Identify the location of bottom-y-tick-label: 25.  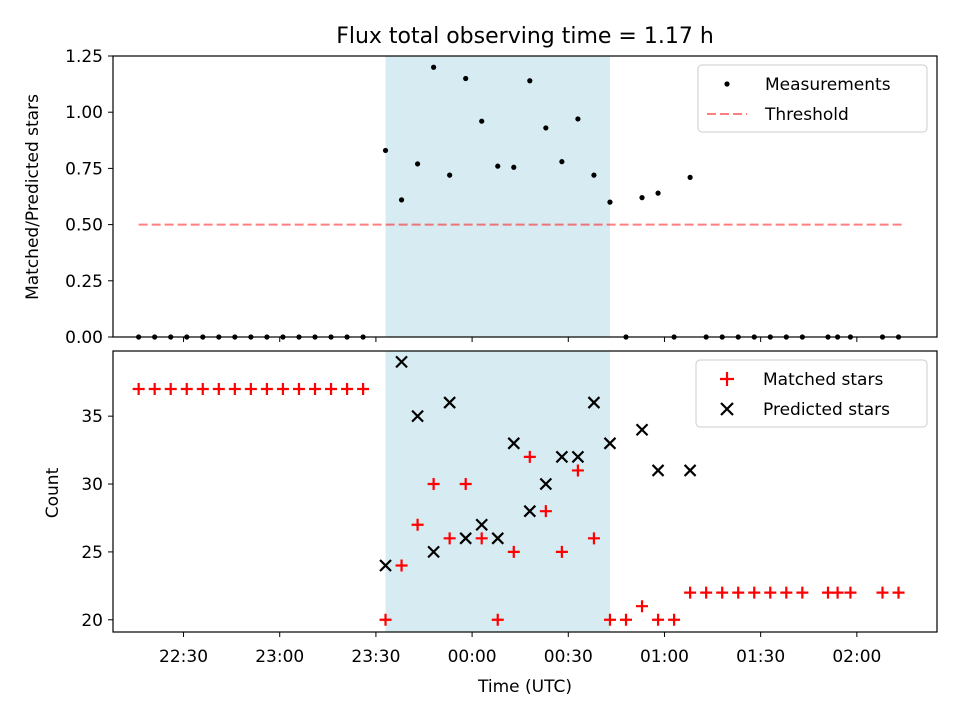
(92, 553).